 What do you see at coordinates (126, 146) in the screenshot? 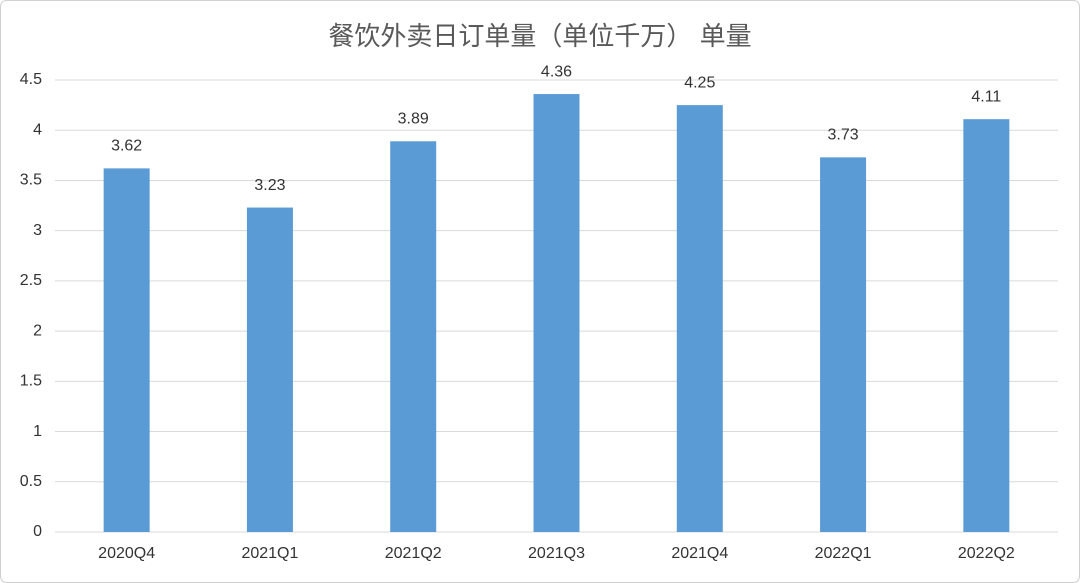
I see `value-label: 3.62` at bounding box center [126, 146].